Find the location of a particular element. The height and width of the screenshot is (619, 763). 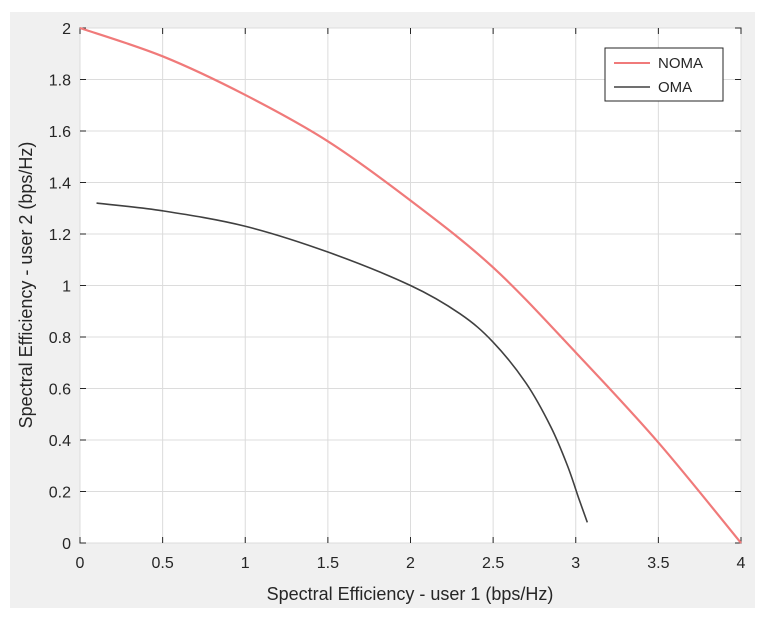

legend: NOMA OMA is located at coordinates (664, 74).